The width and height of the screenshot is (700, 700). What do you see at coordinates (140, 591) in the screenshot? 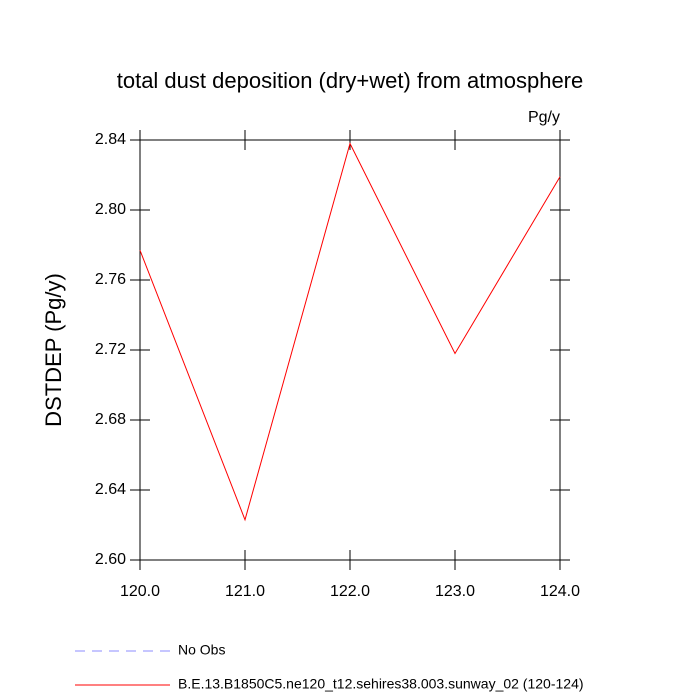
I see `x-tick-label: 120.0` at bounding box center [140, 591].